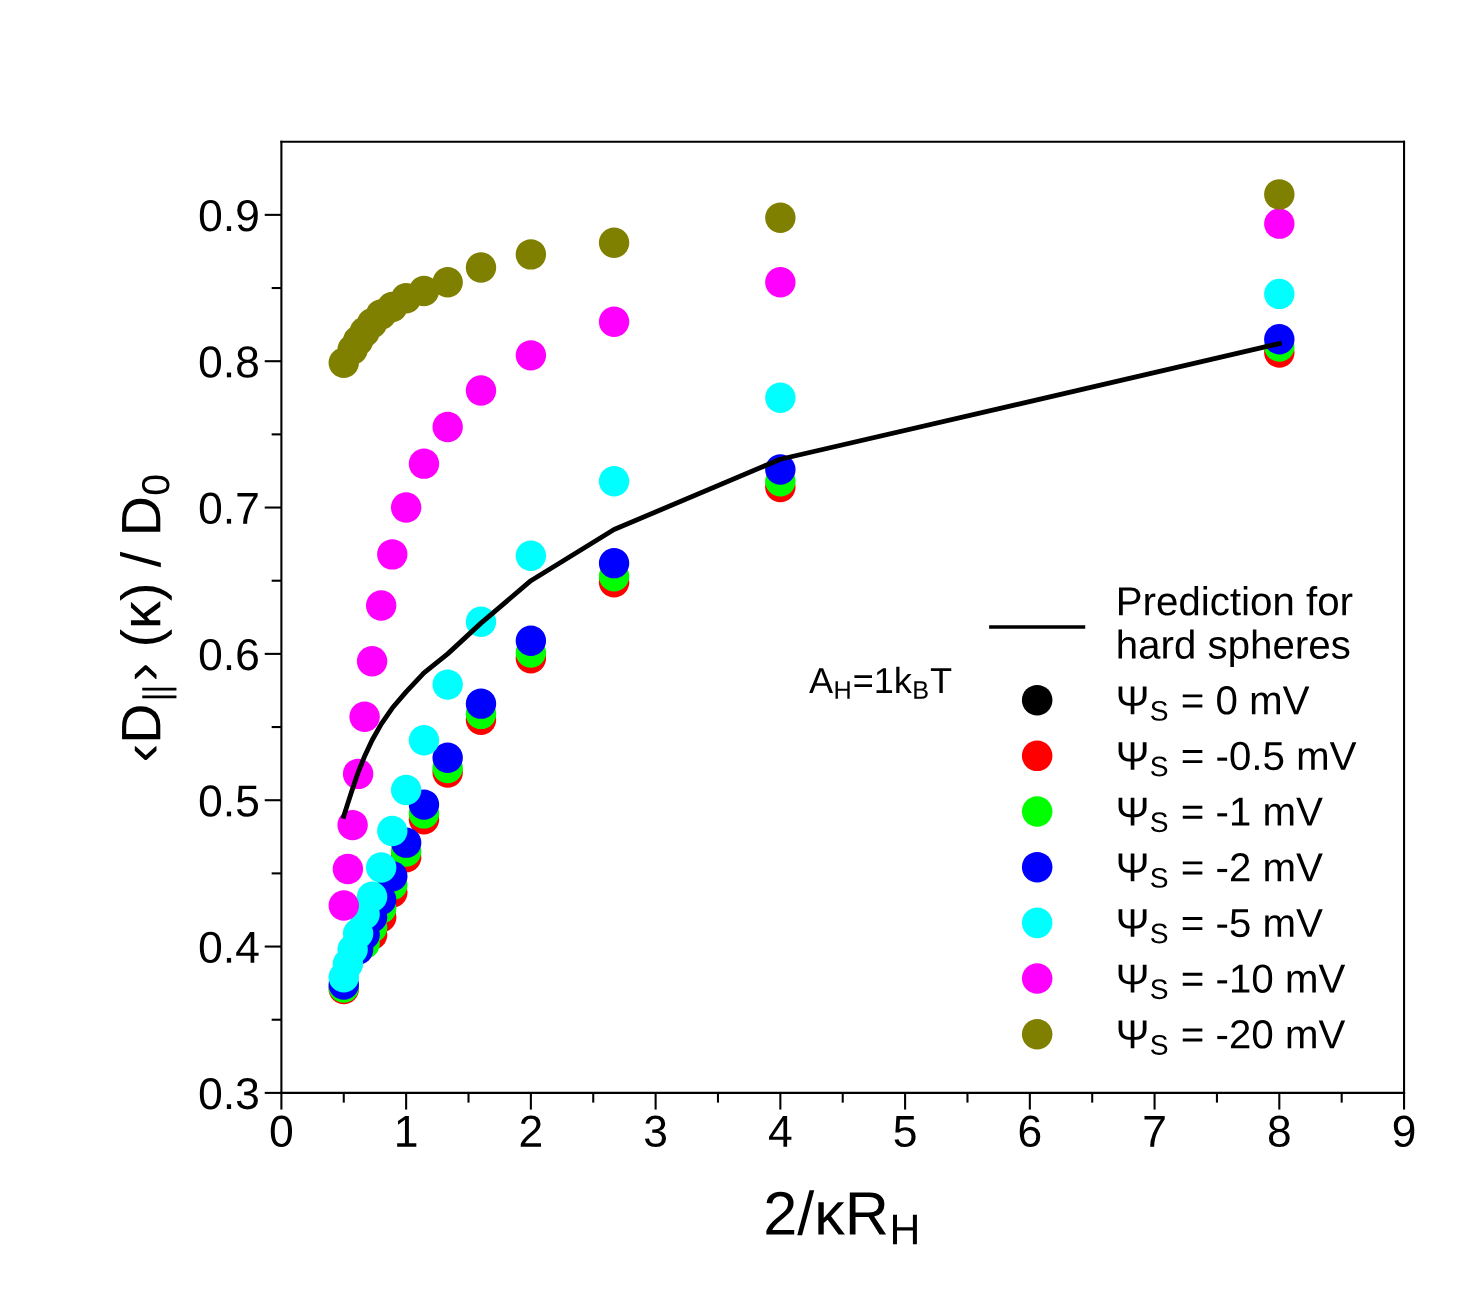  I want to click on legend-label: Ψ$_{S}$ = -0.5 mV, so click(1237, 759).